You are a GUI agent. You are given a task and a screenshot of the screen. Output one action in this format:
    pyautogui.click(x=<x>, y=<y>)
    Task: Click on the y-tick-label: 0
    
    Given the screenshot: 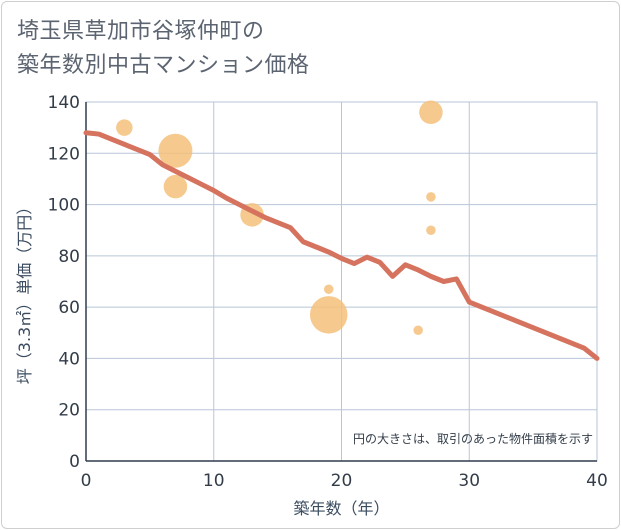 What is the action you would take?
    pyautogui.click(x=74, y=462)
    